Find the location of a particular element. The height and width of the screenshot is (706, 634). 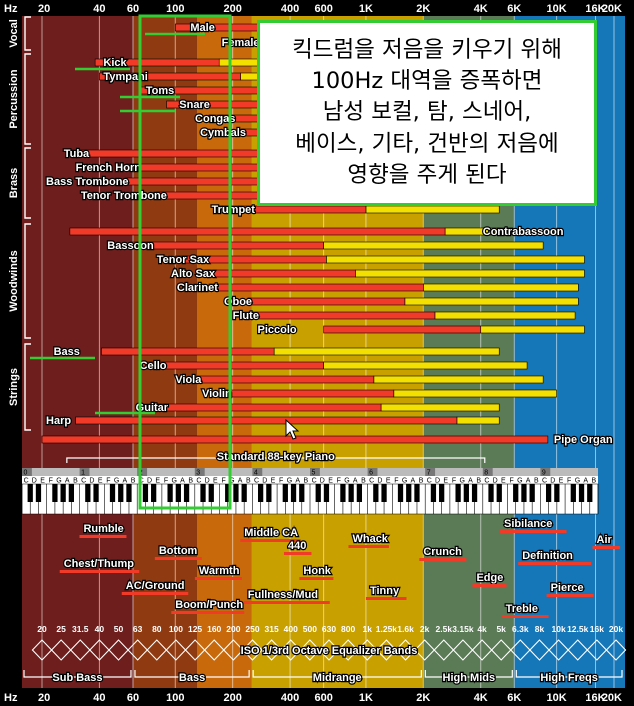

eq-band-label: 500 is located at coordinates (310, 629).